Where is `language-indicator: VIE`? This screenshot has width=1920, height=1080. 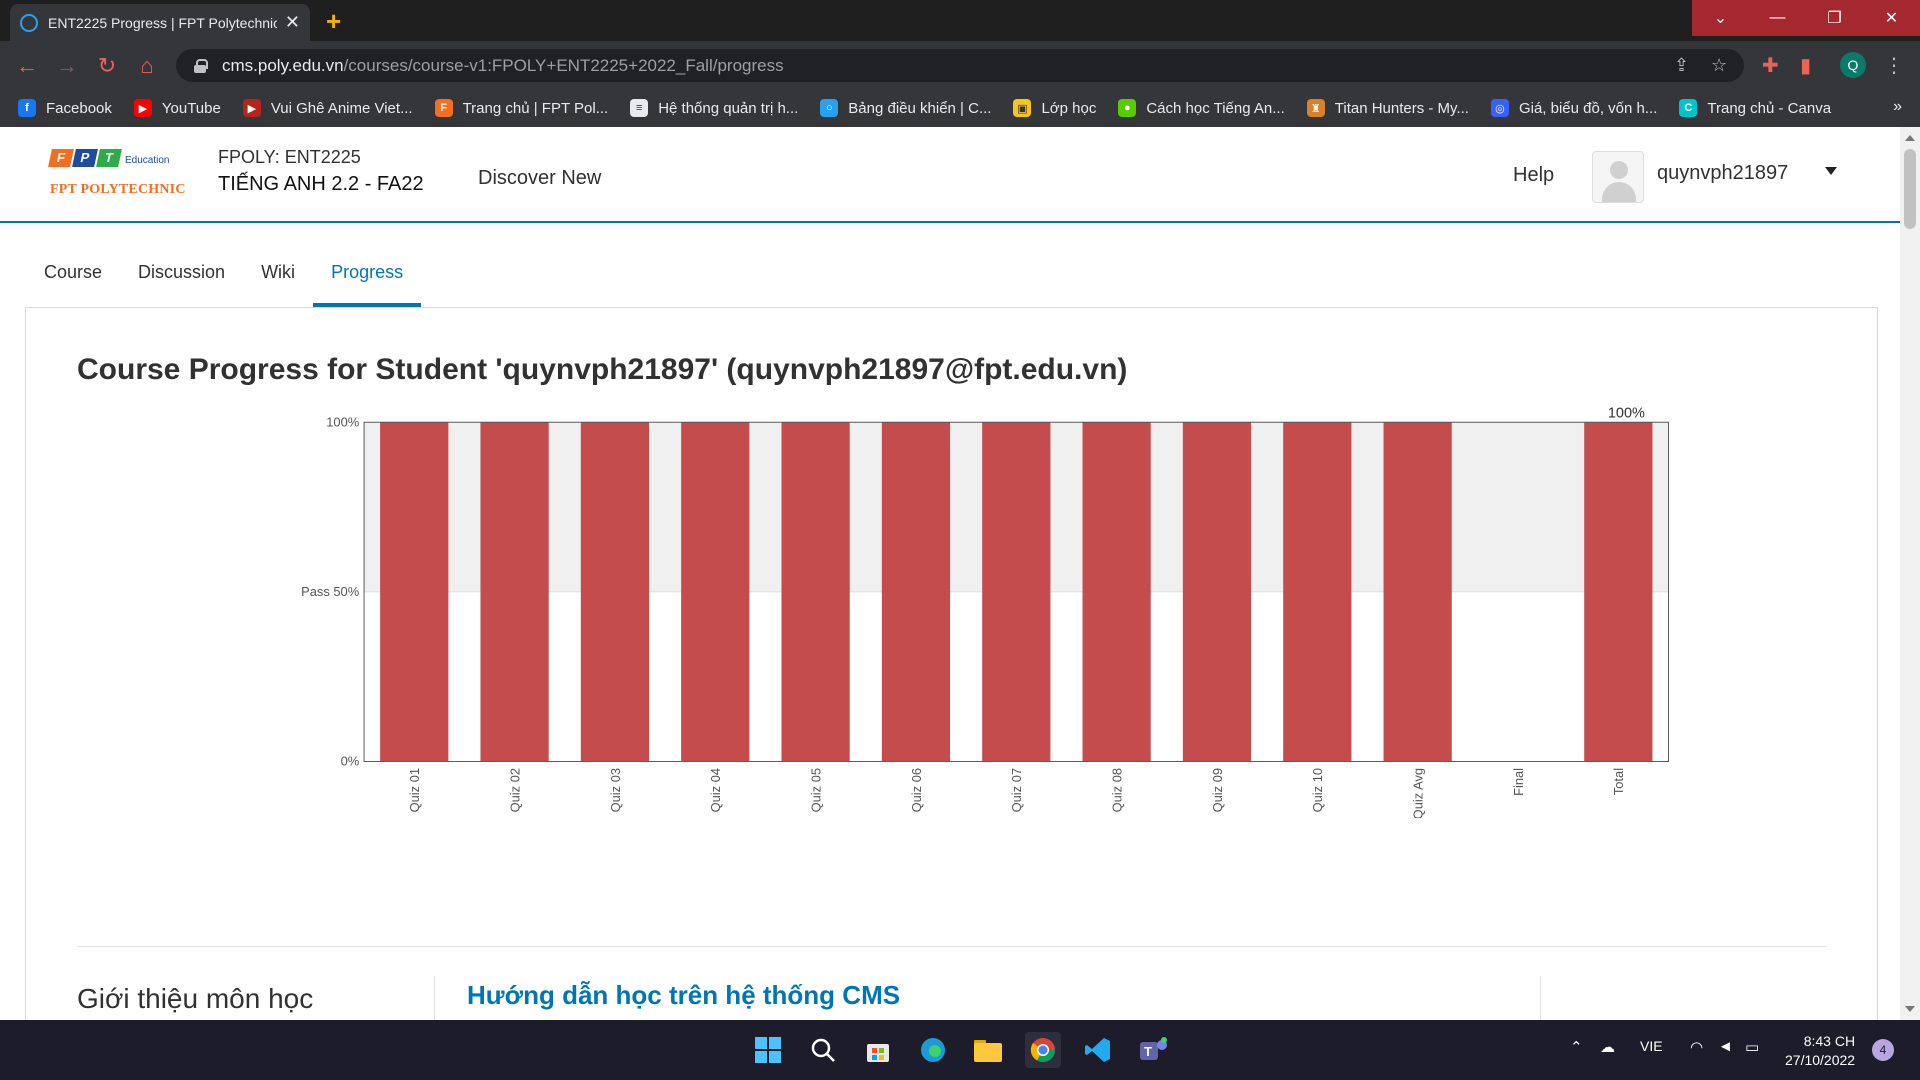 language-indicator: VIE is located at coordinates (1651, 1046).